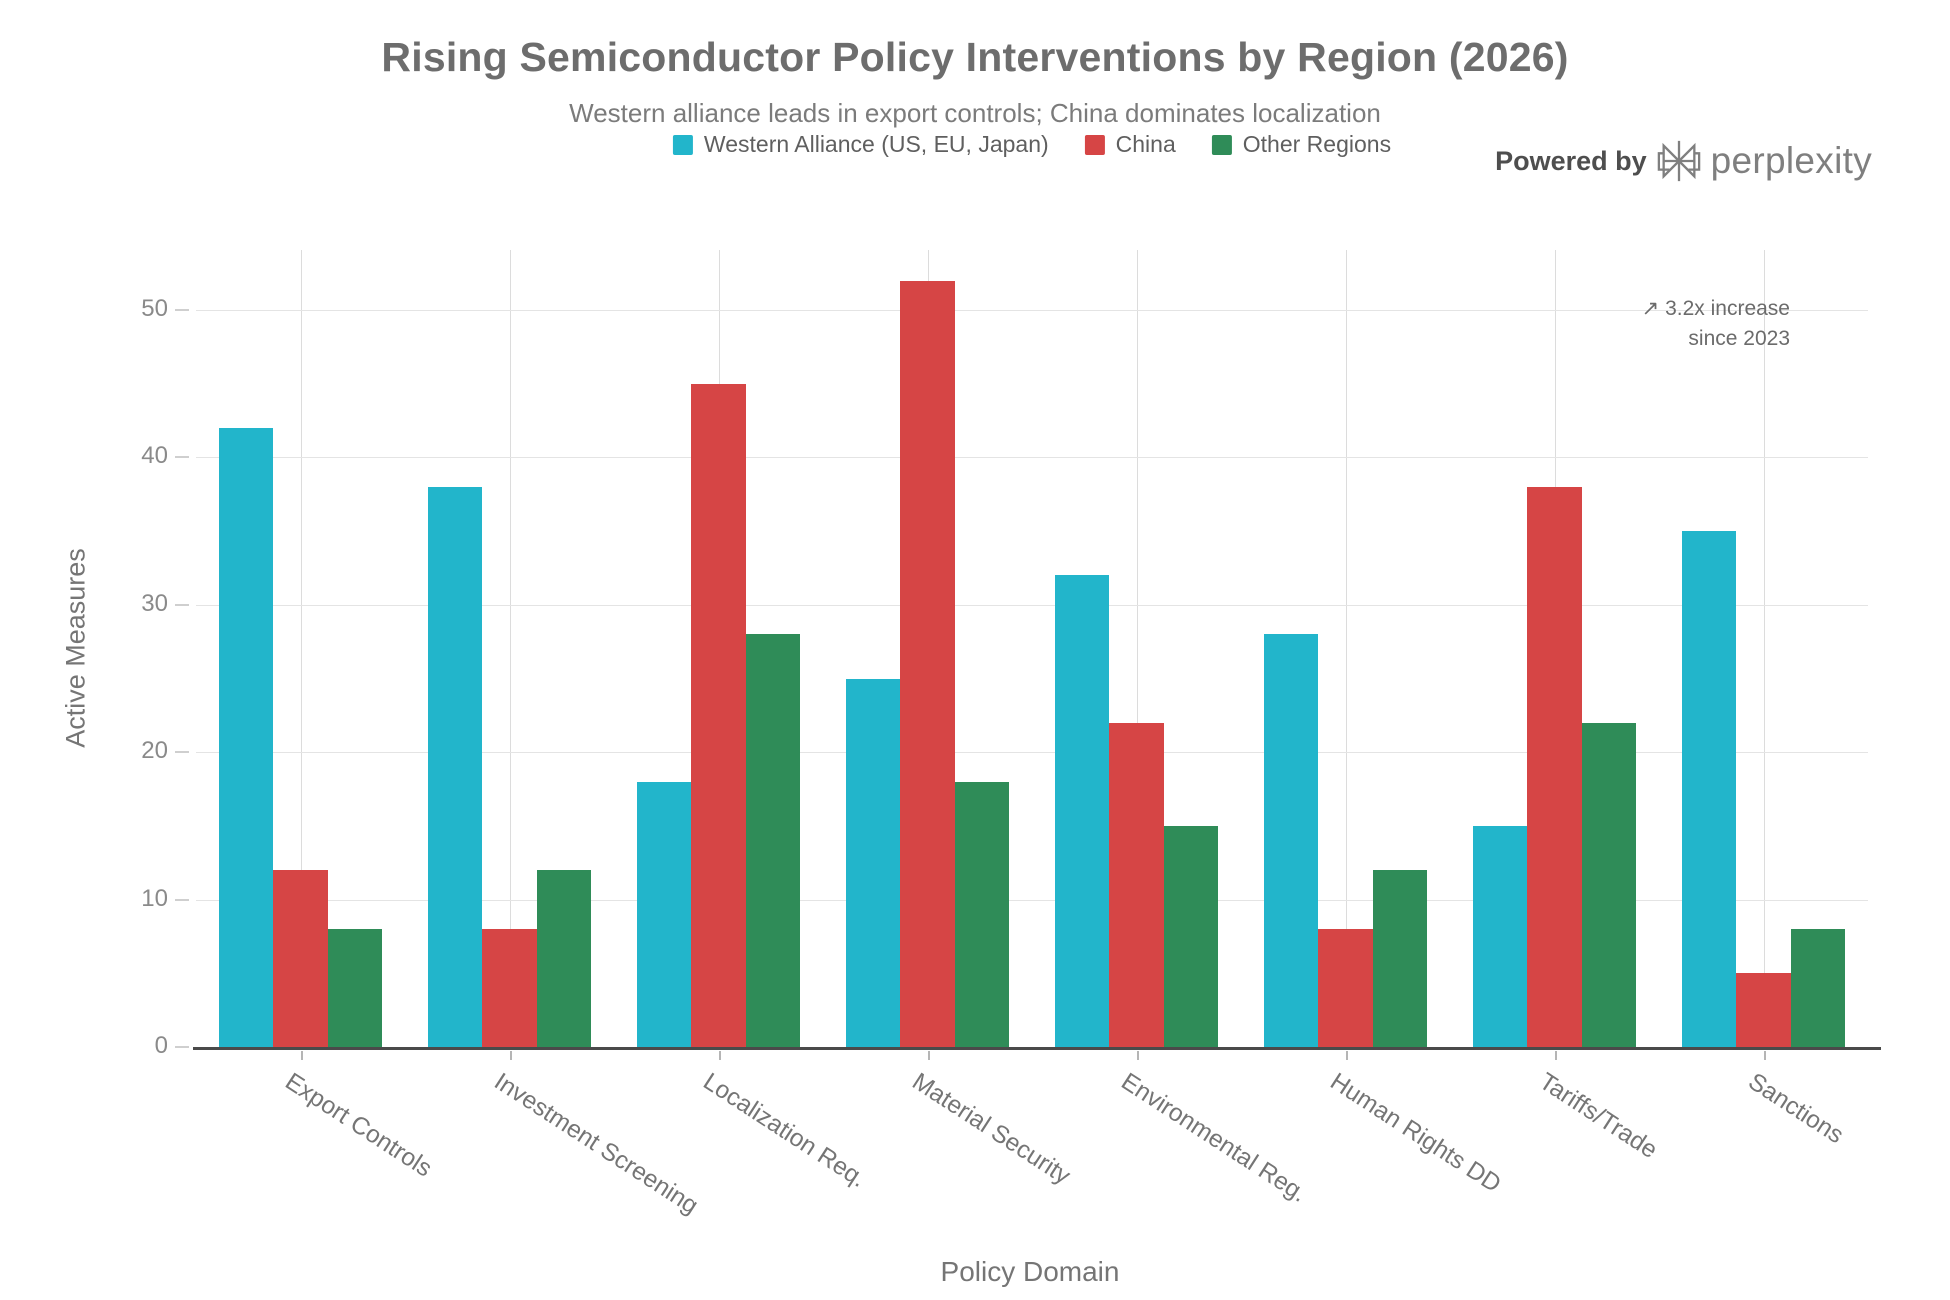  Describe the element at coordinates (682, 144) in the screenshot. I see `legend-swatch-western-alliance-us-eu-japan` at that location.